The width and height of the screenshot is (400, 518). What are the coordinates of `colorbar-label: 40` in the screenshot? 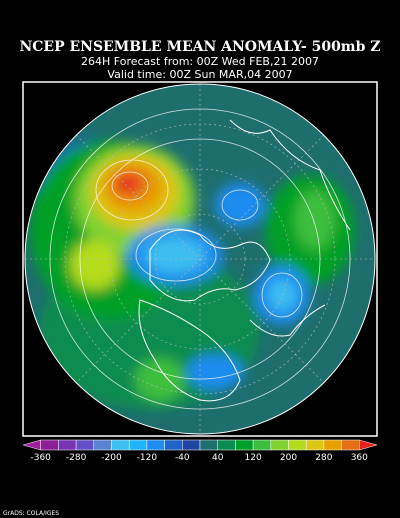 It's located at (218, 458).